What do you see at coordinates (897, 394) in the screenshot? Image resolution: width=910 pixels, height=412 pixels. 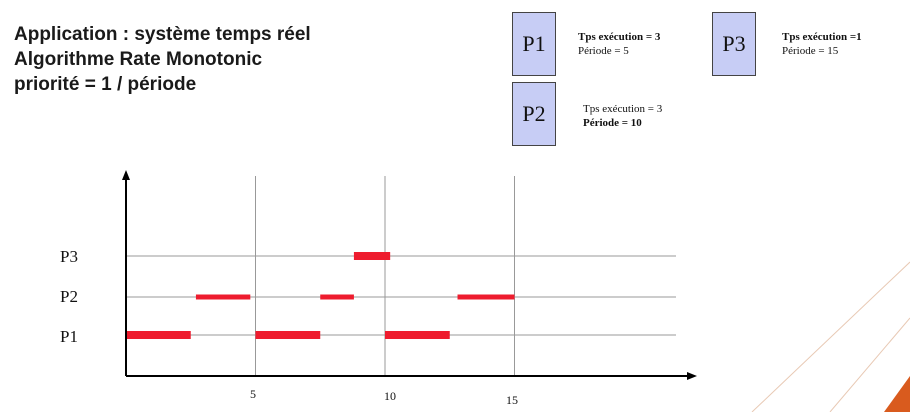 I see `corner-triangle-fill` at bounding box center [897, 394].